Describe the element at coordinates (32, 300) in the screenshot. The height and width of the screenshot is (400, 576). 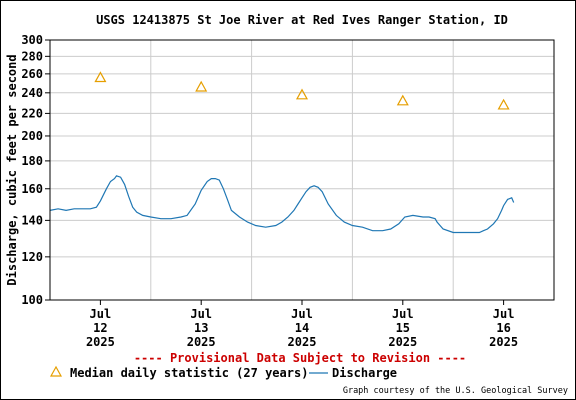
I see `y-tick-label: 100` at that location.